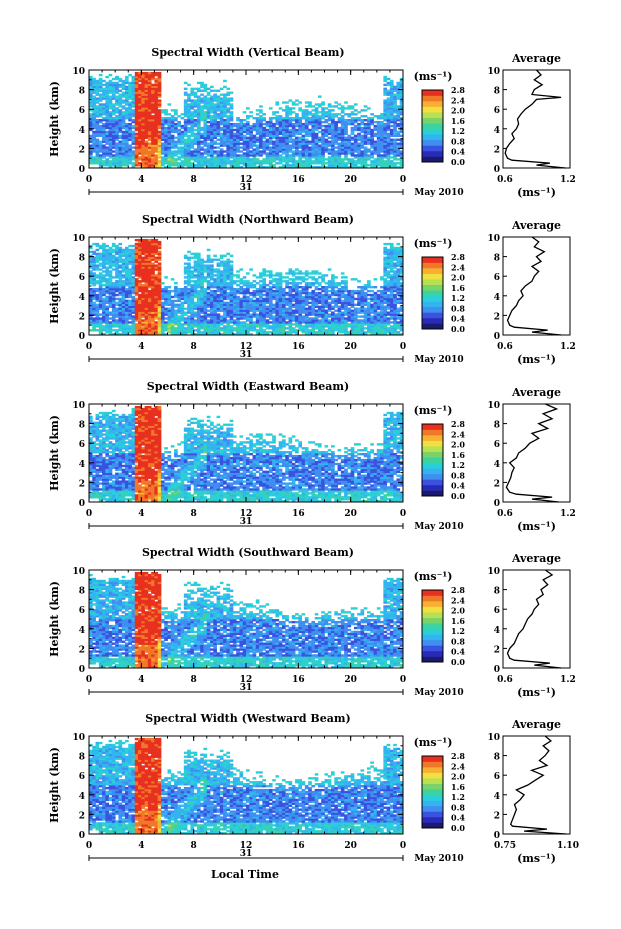 The width and height of the screenshot is (621, 929). Describe the element at coordinates (247, 52) in the screenshot. I see `panel-title: Spectral Width (Vertical Beam)` at that location.